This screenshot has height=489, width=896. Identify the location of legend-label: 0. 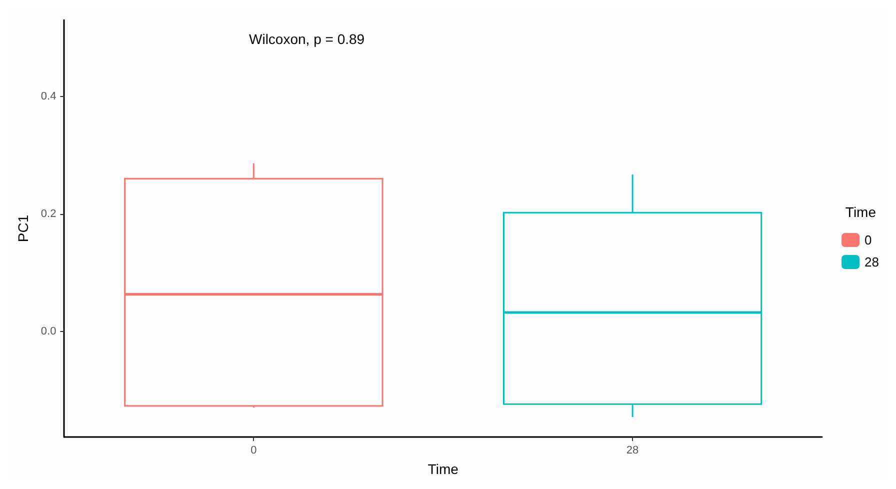
(868, 240).